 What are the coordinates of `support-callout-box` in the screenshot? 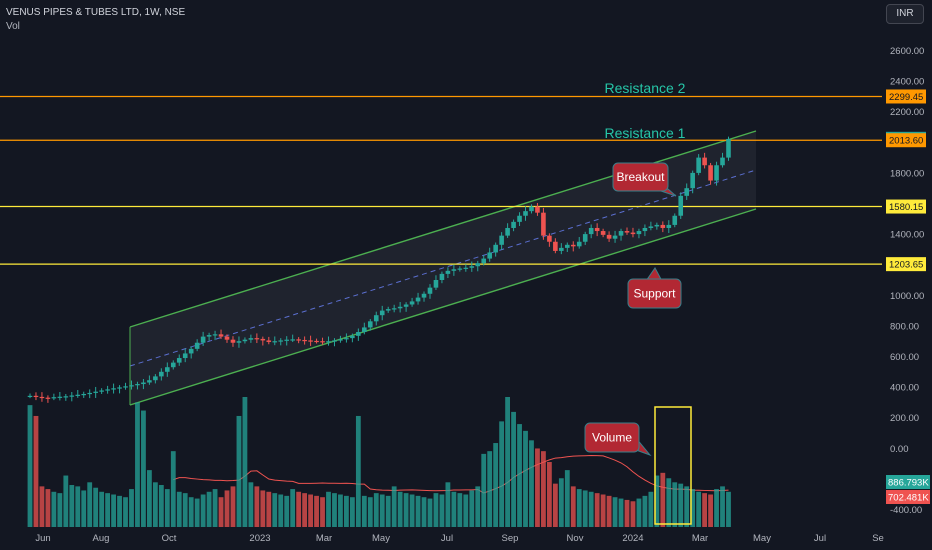 It's located at (654, 293).